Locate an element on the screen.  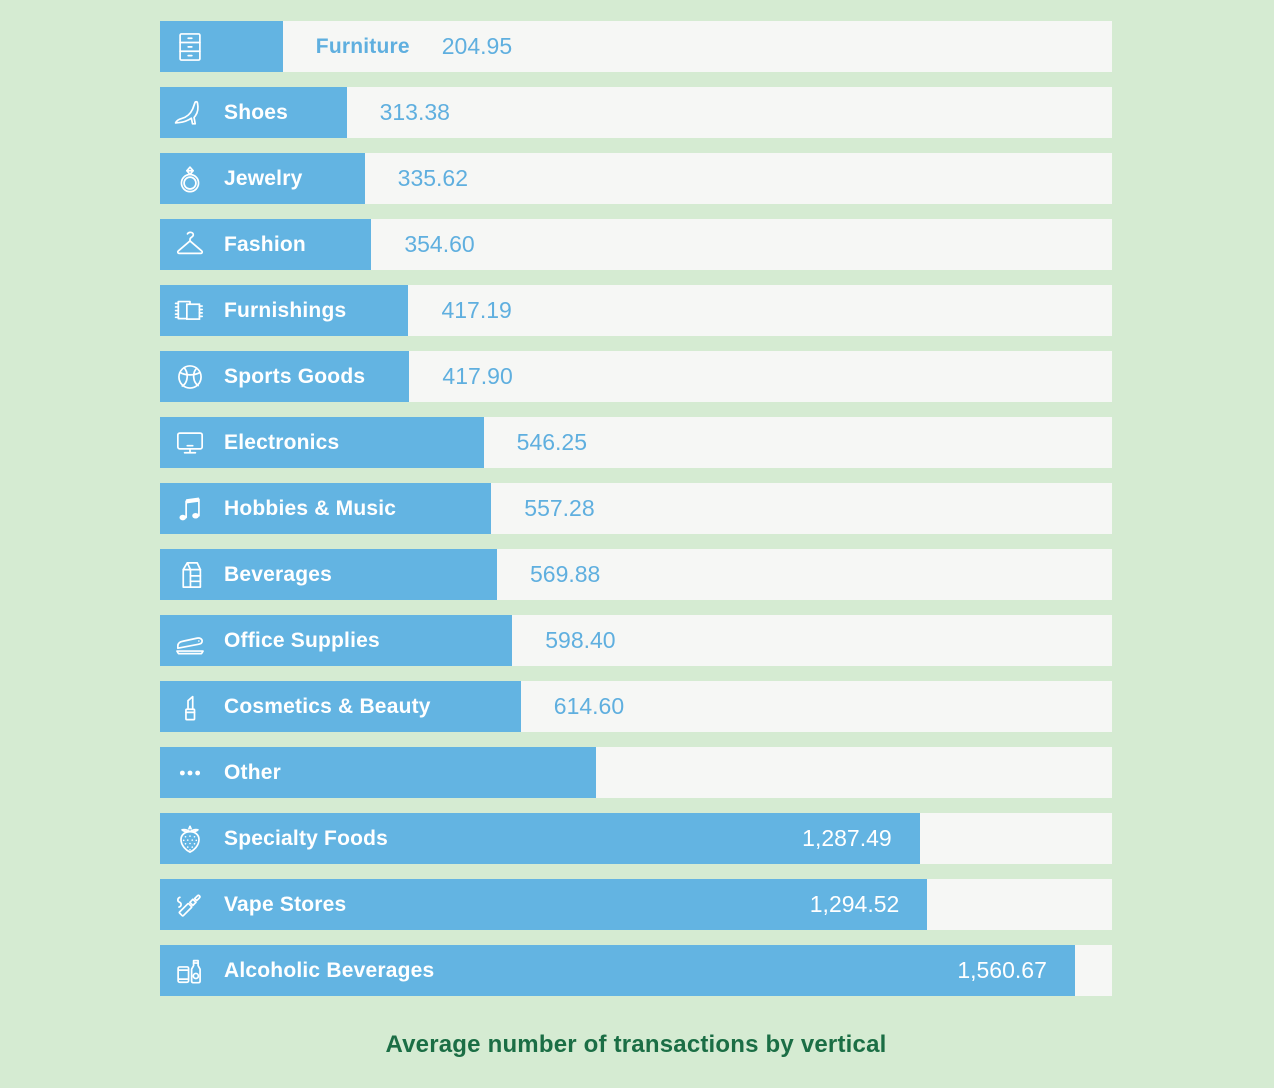
bar-row: Specialty Foods 1,287.49 is located at coordinates (636, 838).